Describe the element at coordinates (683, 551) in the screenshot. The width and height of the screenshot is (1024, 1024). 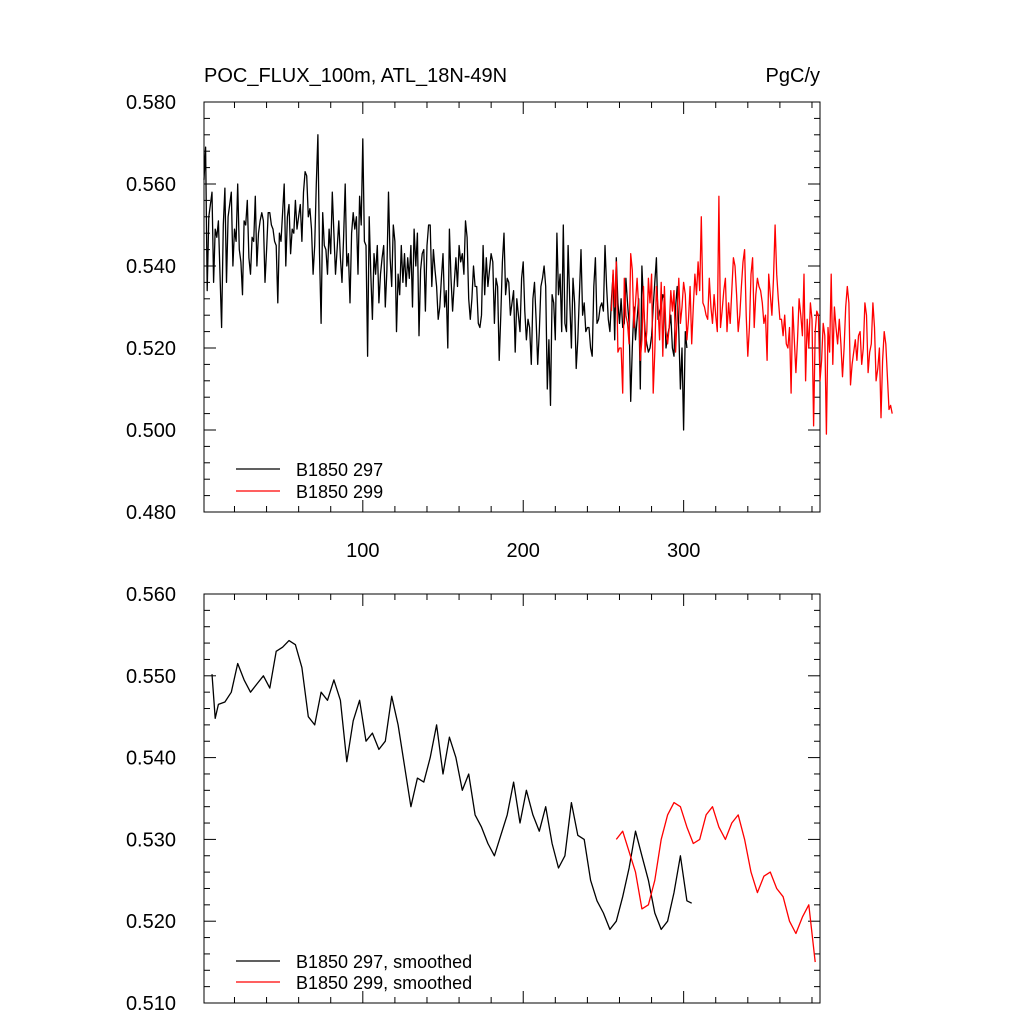
I see `x-tick-label: 300` at that location.